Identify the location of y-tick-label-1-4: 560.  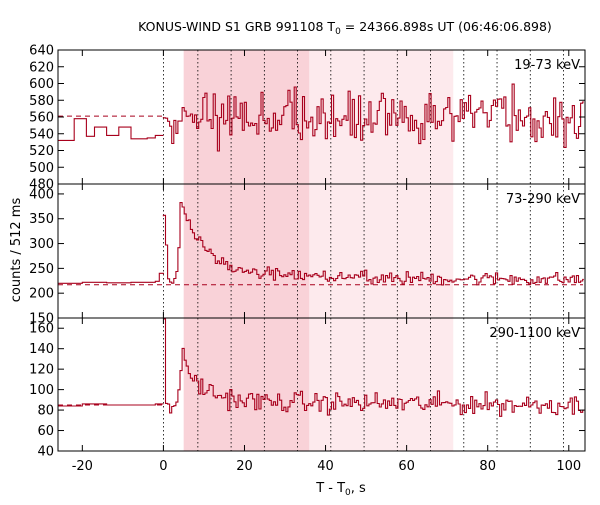
(41, 118).